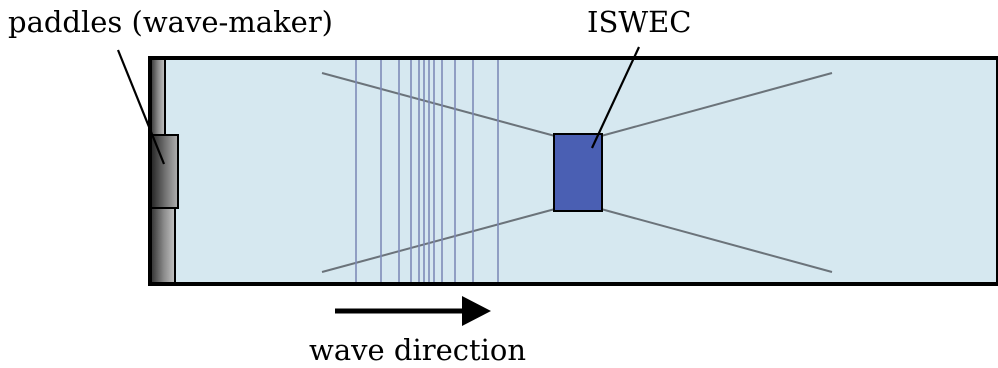 This screenshot has width=998, height=368. I want to click on paddles-label: paddles (wave-maker), so click(170, 22).